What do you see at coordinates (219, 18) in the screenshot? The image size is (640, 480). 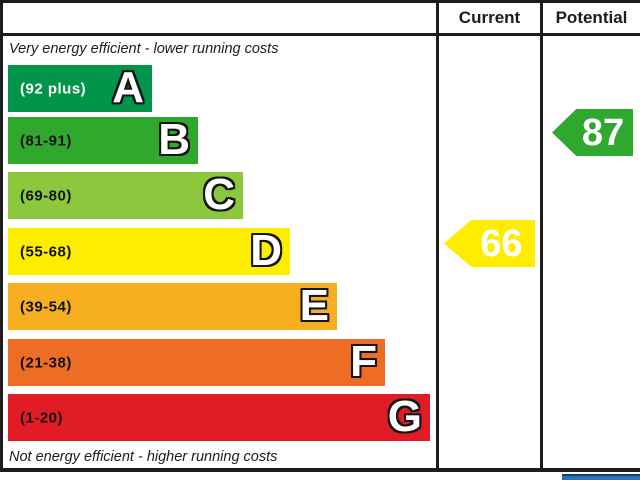 I see `chart-header-cell` at bounding box center [219, 18].